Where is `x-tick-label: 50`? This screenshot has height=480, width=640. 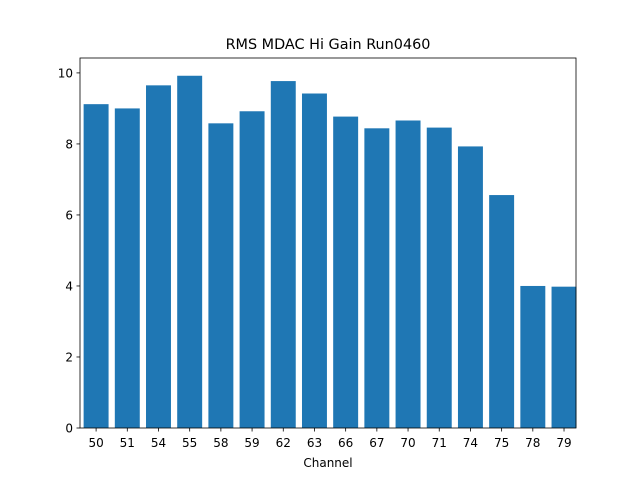
x-tick-label: 50 is located at coordinates (95, 443).